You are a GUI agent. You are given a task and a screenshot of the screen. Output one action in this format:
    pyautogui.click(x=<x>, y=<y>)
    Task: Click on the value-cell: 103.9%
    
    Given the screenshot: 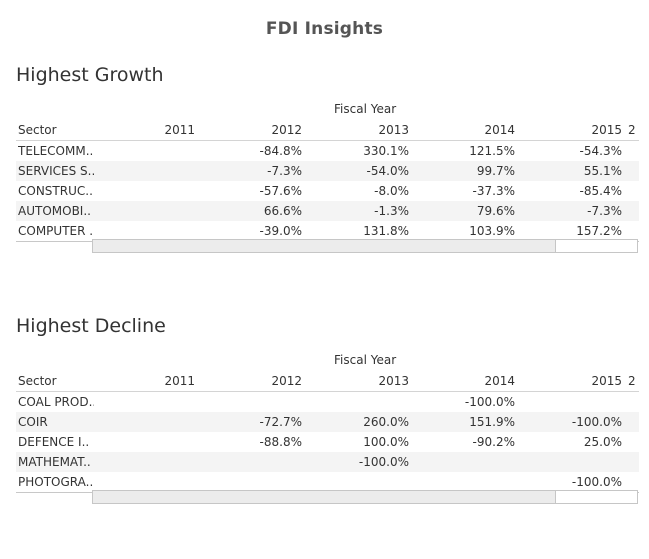 What is the action you would take?
    pyautogui.click(x=492, y=231)
    